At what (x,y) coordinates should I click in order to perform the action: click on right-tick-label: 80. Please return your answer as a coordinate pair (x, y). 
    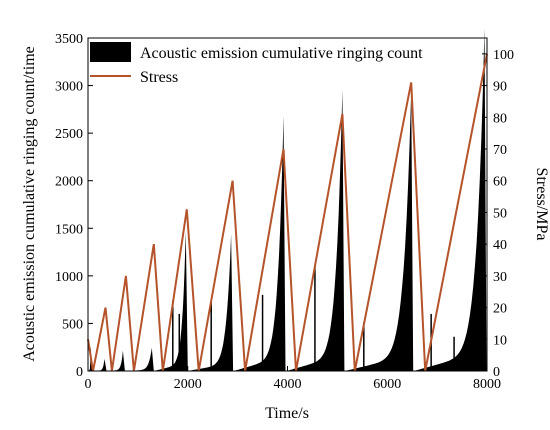
    Looking at the image, I should click on (500, 118).